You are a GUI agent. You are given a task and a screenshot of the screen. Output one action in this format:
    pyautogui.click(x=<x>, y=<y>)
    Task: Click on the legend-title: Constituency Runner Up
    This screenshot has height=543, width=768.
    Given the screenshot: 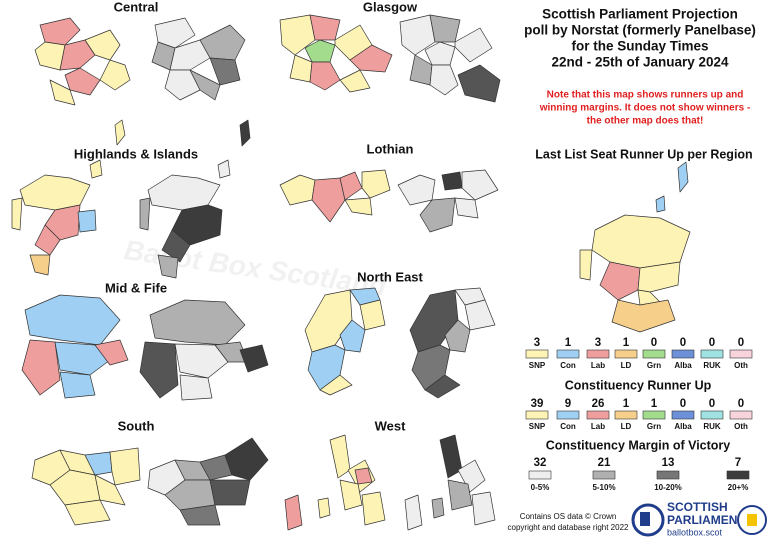 What is the action you would take?
    pyautogui.click(x=638, y=385)
    